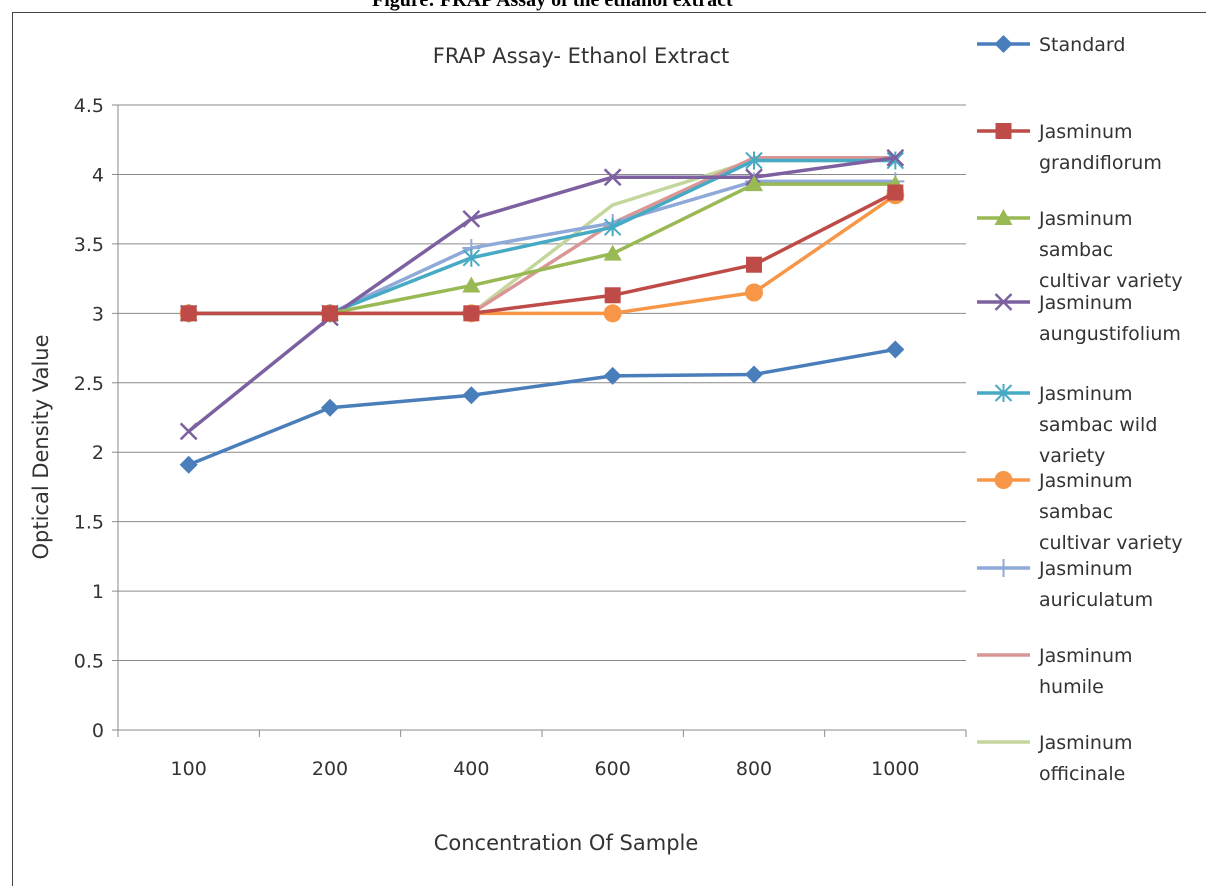  I want to click on legend-item: Jasminum aungustifolium, so click(1079, 318).